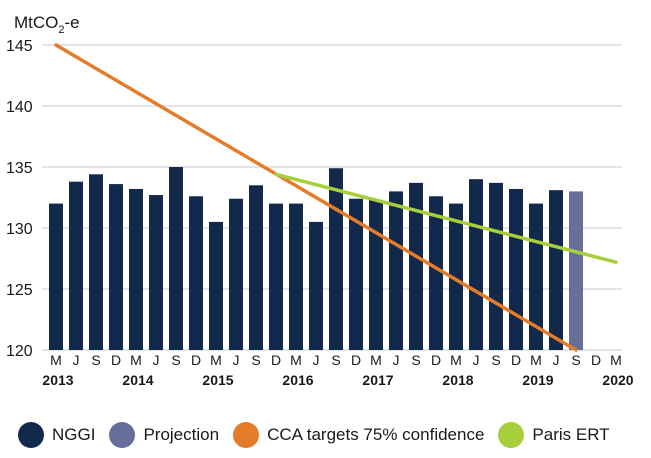 Image resolution: width=651 pixels, height=458 pixels. I want to click on legend-label-cca-targets: CCA targets 75% confidence, so click(376, 434).